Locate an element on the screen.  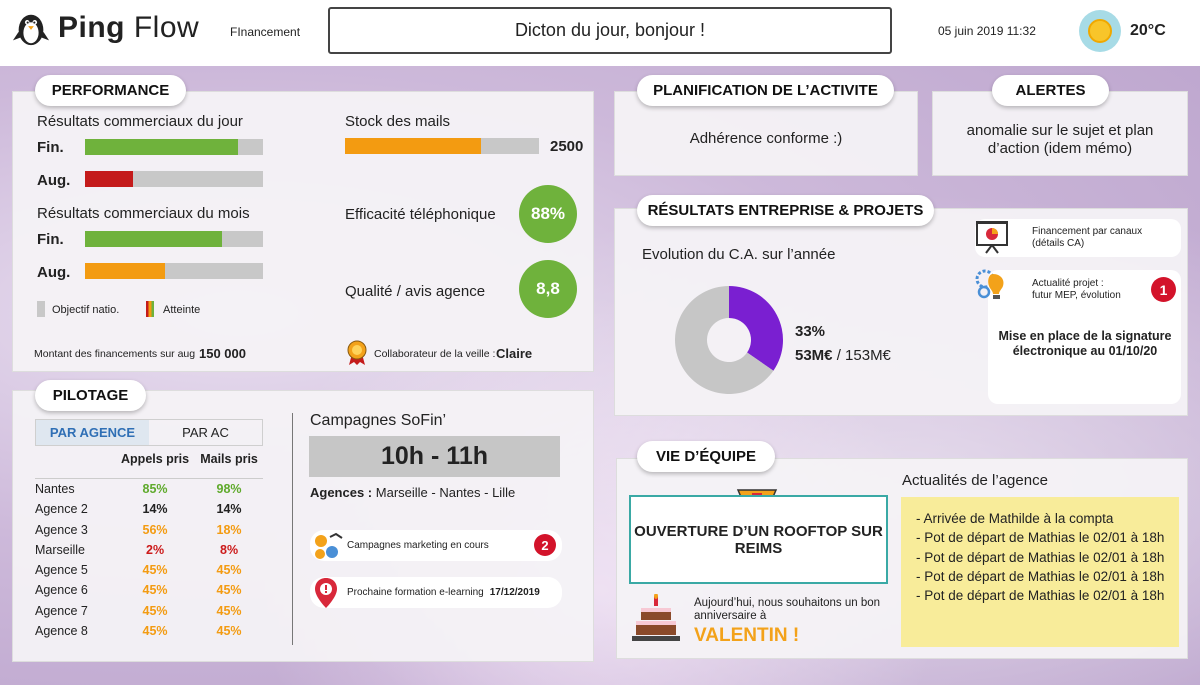
nav-financement: FInancement is located at coordinates (265, 32).